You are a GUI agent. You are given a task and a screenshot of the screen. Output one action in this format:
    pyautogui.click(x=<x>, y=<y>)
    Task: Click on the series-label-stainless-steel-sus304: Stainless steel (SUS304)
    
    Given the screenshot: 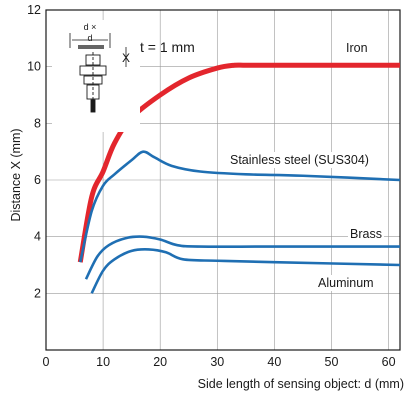 What is the action you would take?
    pyautogui.click(x=299, y=160)
    